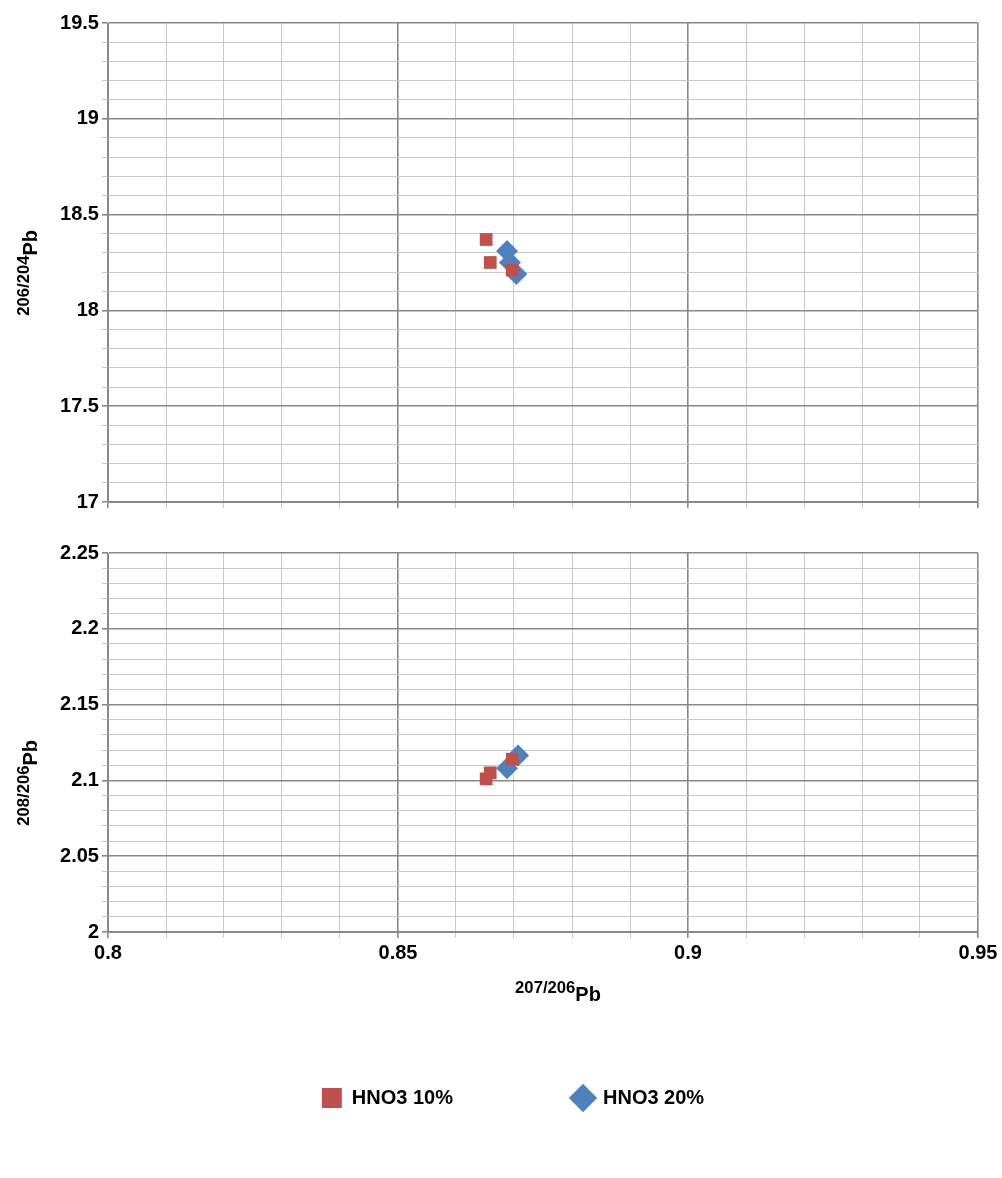  I want to click on y-tick-label: 2, so click(93, 930).